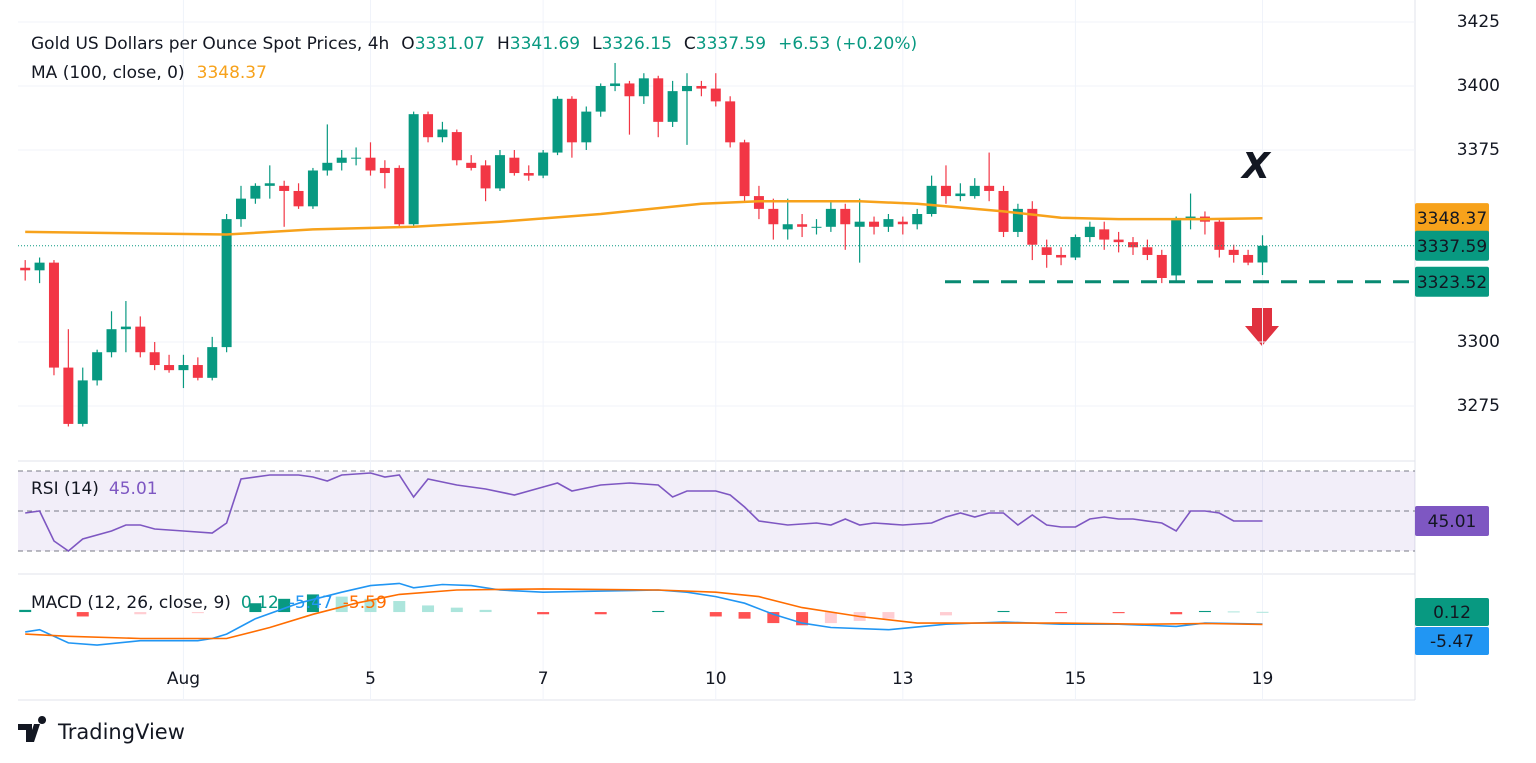 The width and height of the screenshot is (1536, 763). What do you see at coordinates (644, 614) in the screenshot?
I see `macd-signal-line` at bounding box center [644, 614].